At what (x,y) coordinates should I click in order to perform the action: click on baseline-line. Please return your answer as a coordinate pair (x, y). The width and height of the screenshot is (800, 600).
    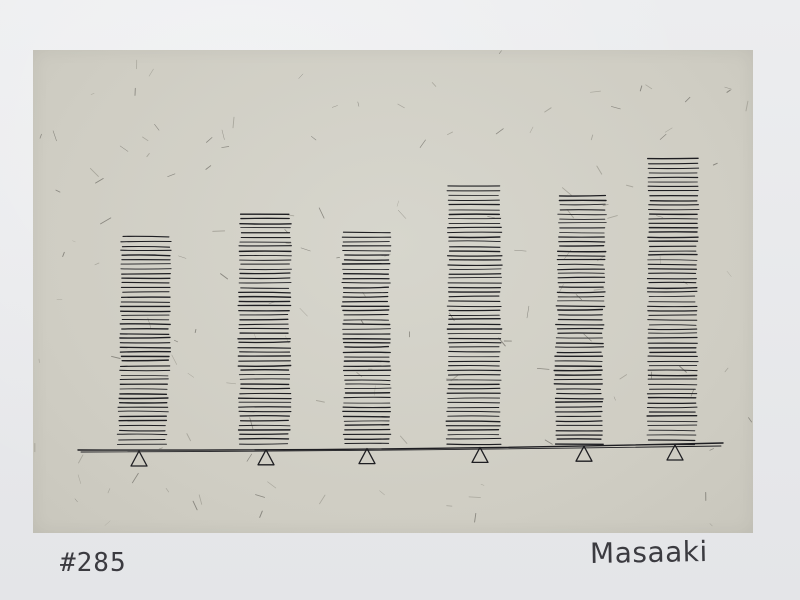
    Looking at the image, I should click on (400, 447).